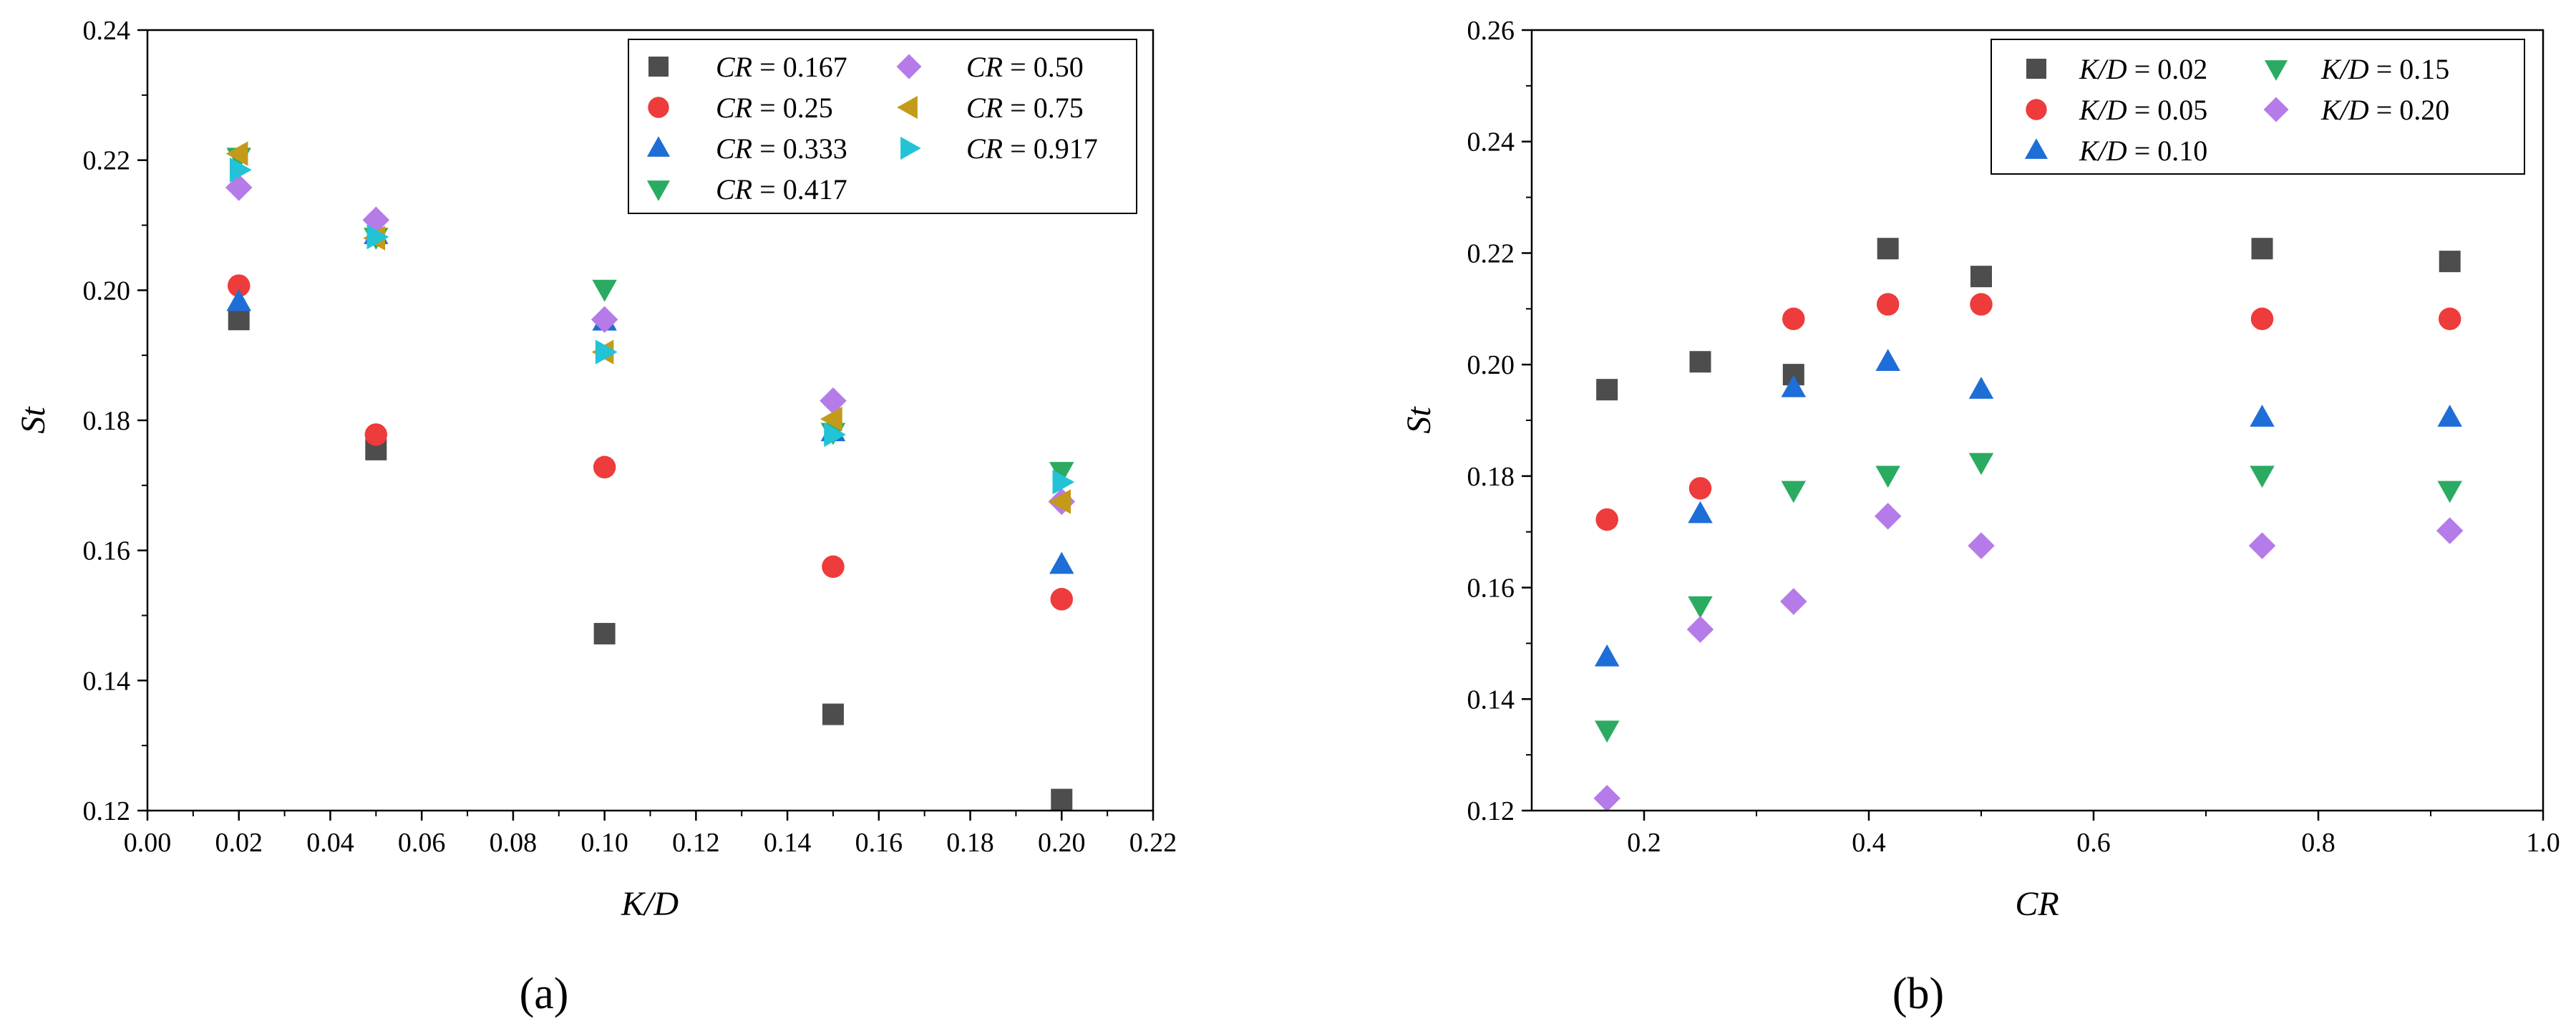 The height and width of the screenshot is (1034, 2576). Describe the element at coordinates (2318, 843) in the screenshot. I see `x-tick-label: 0.8` at that location.